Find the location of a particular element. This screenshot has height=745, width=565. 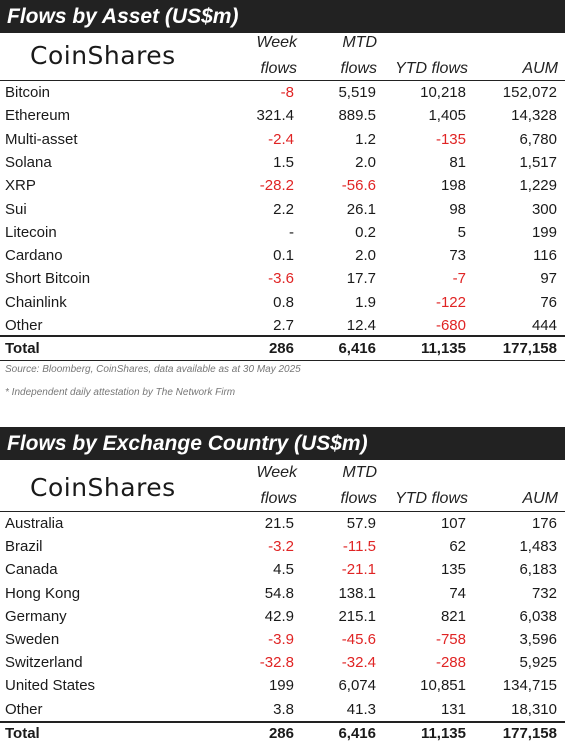

table-row: Bitcoin -8 5,519 10,218 152,072 is located at coordinates (282, 92).